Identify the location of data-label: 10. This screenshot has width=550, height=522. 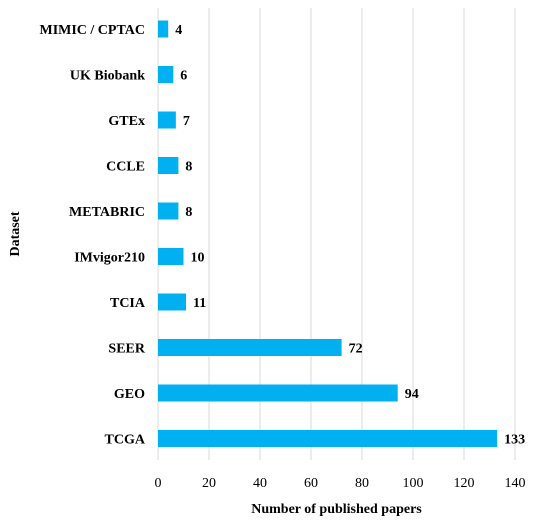
(198, 258).